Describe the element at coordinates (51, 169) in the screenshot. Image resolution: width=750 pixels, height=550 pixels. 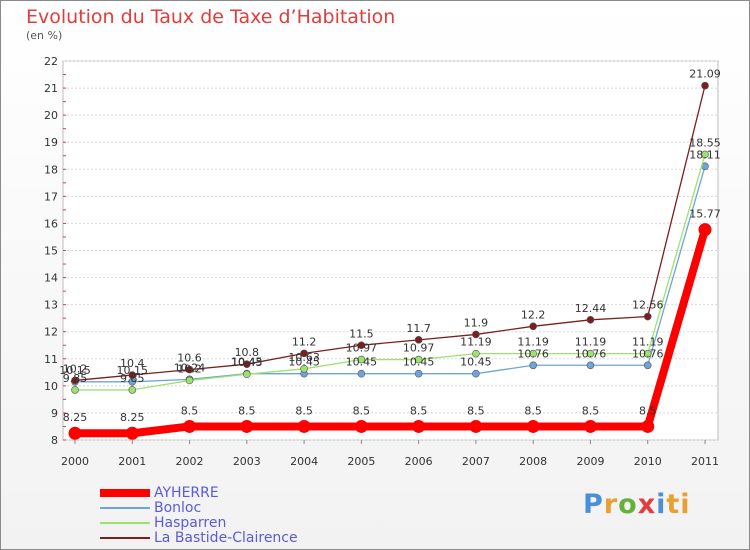
I see `y-tick-label: 18` at that location.